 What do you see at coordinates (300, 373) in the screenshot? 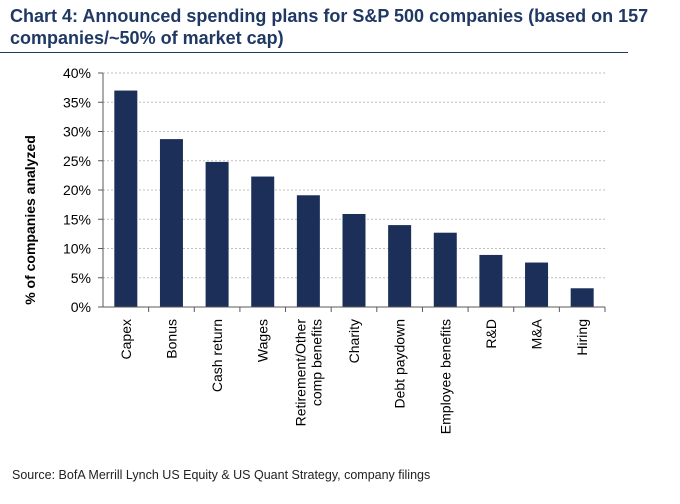
I see `x-tick-label: Retirement/Other` at bounding box center [300, 373].